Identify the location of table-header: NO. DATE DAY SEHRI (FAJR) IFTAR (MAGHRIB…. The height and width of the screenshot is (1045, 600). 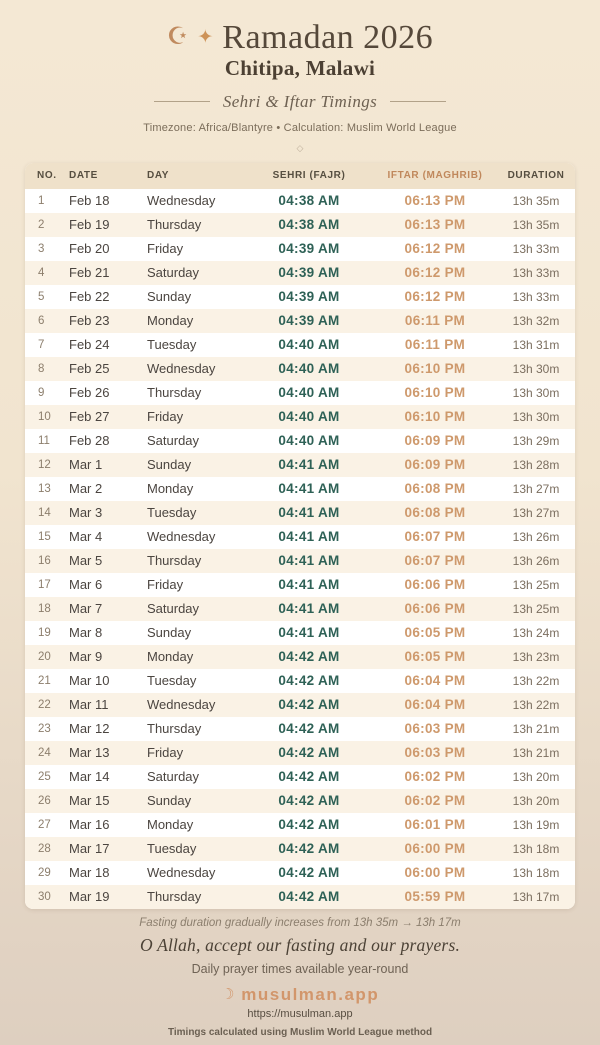
(300, 175).